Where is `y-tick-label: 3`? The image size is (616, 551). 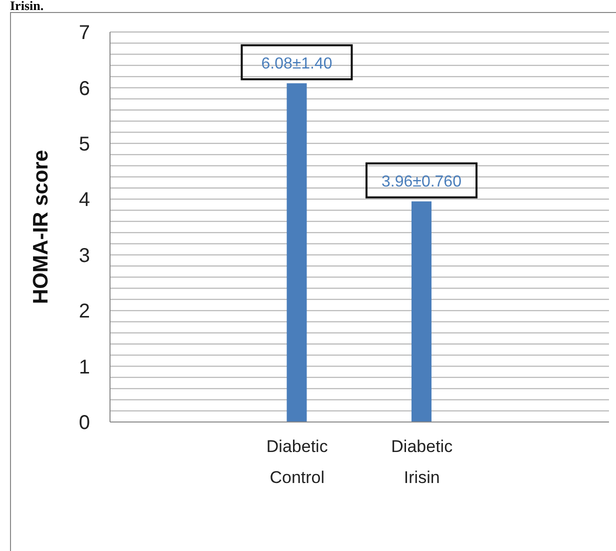
y-tick-label: 3 is located at coordinates (84, 255).